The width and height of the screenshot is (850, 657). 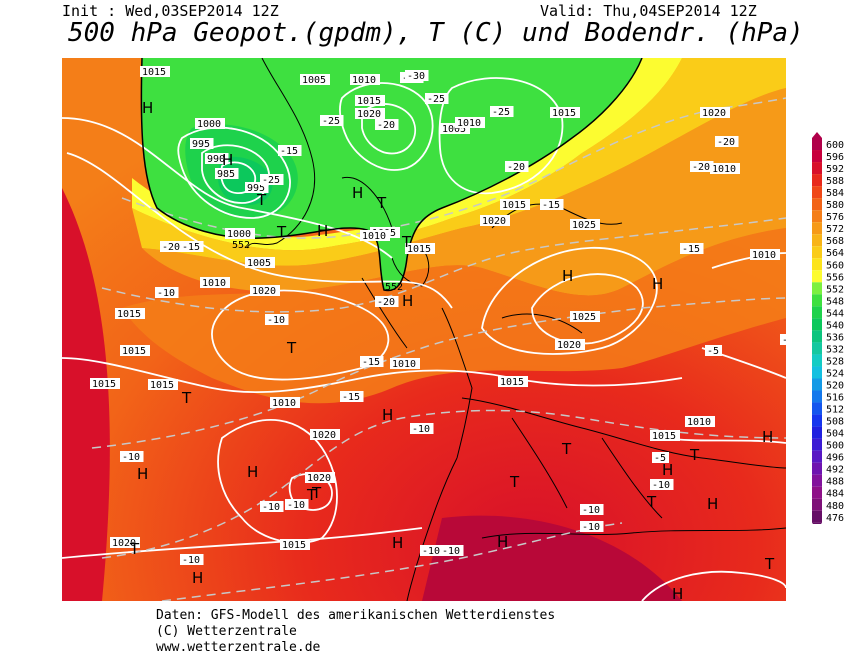 I want to click on geopotential-label-text: 552, so click(x=394, y=287).